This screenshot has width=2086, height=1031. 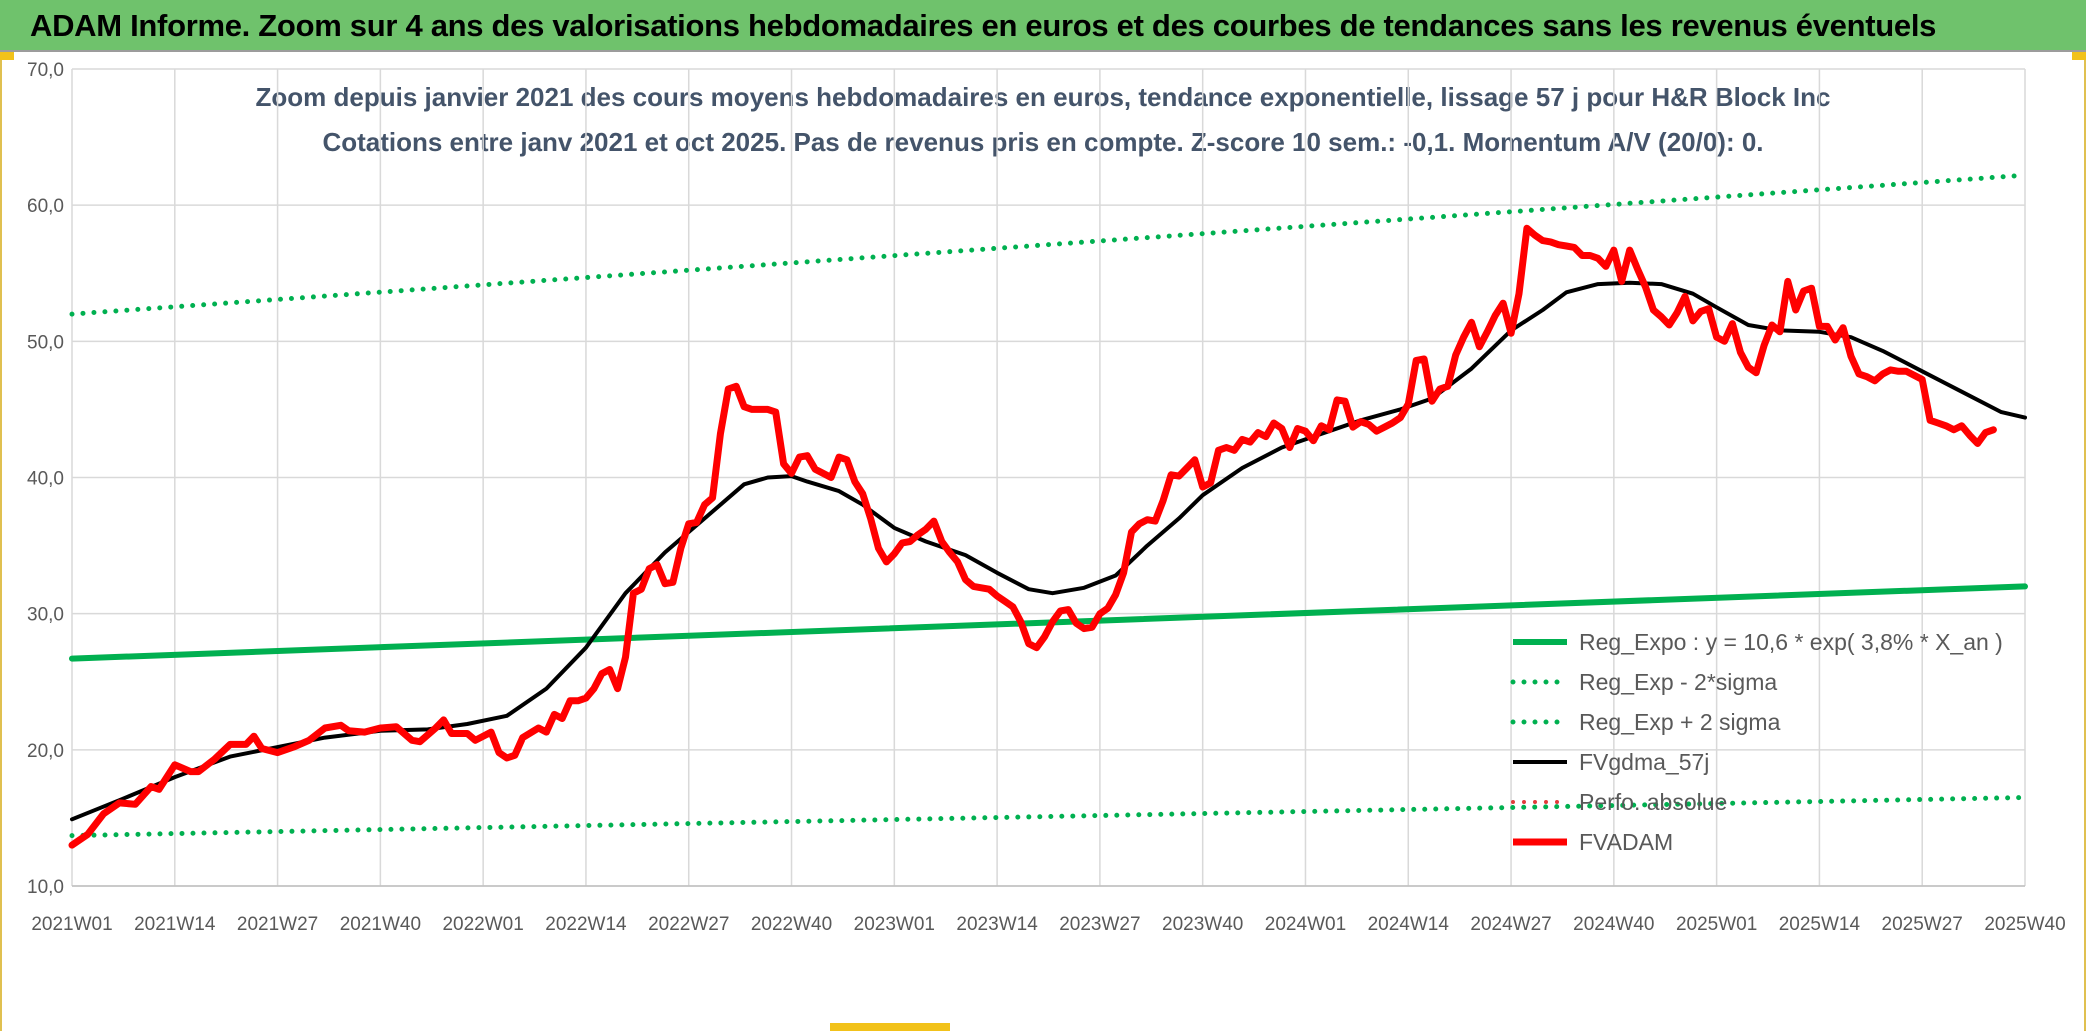 What do you see at coordinates (71, 924) in the screenshot?
I see `x-tick-label: 2021W01` at bounding box center [71, 924].